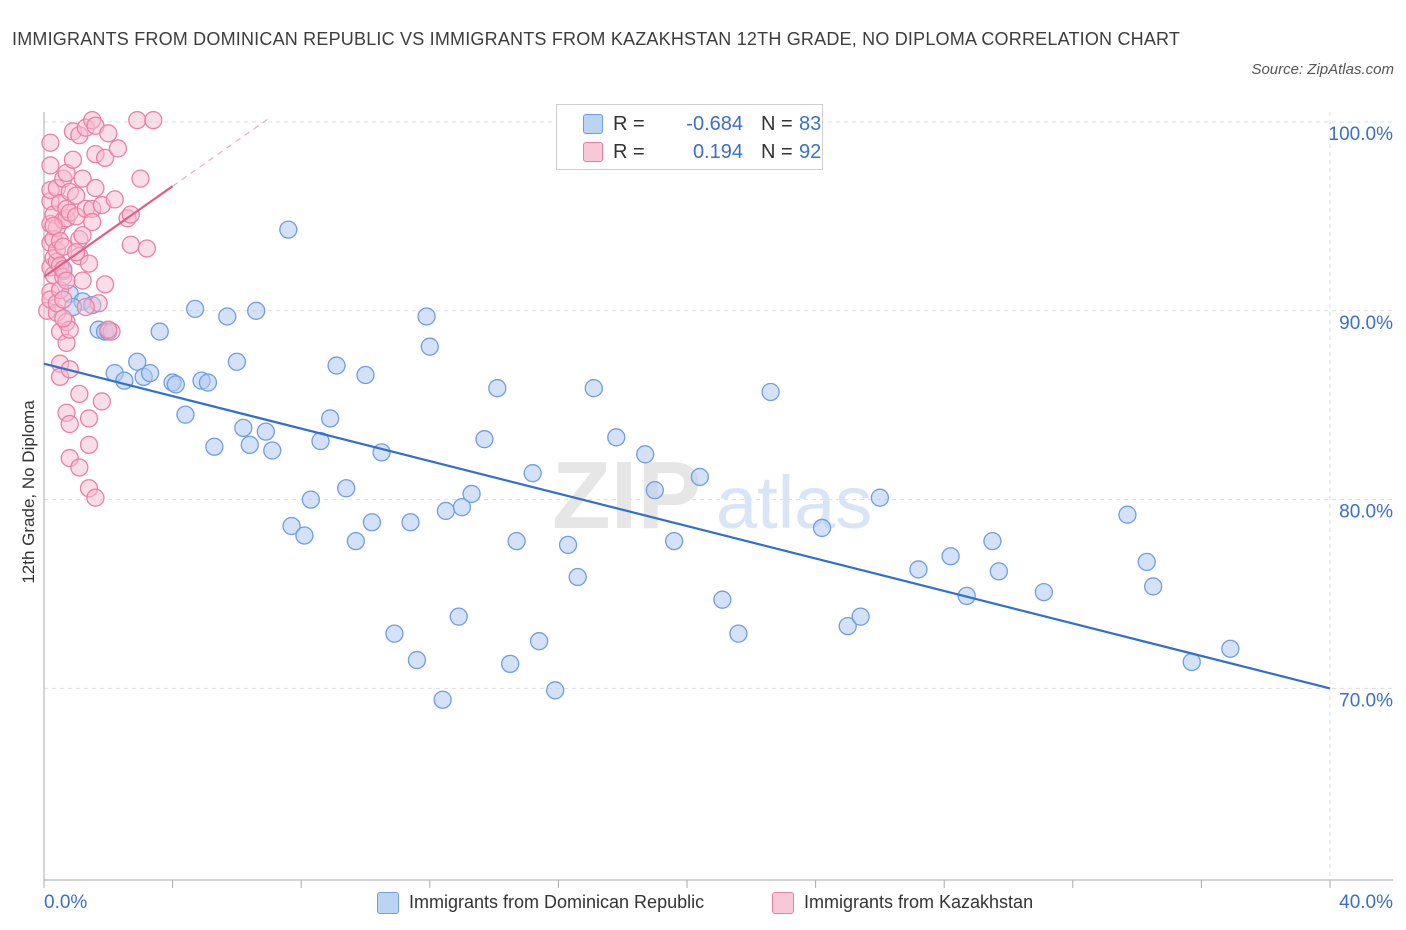 Image resolution: width=1406 pixels, height=930 pixels. What do you see at coordinates (1366, 700) in the screenshot?
I see `y-tick-label: 70.0%` at bounding box center [1366, 700].